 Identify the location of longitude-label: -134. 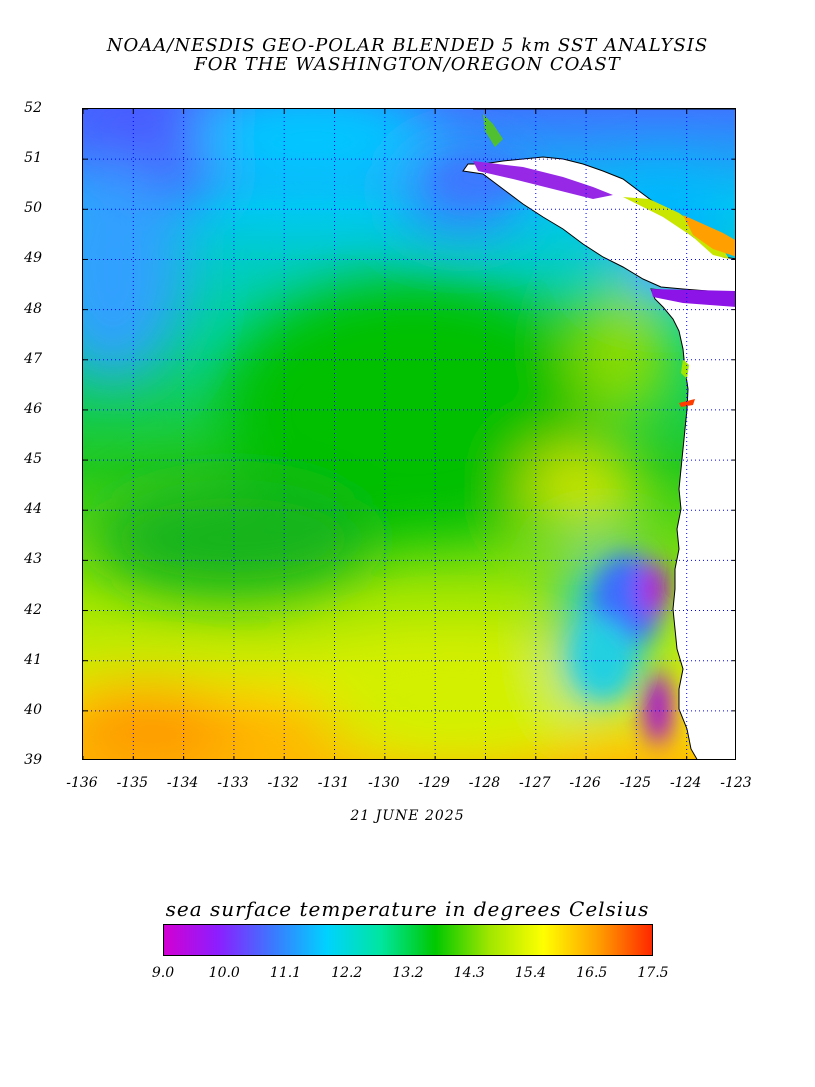
(182, 783).